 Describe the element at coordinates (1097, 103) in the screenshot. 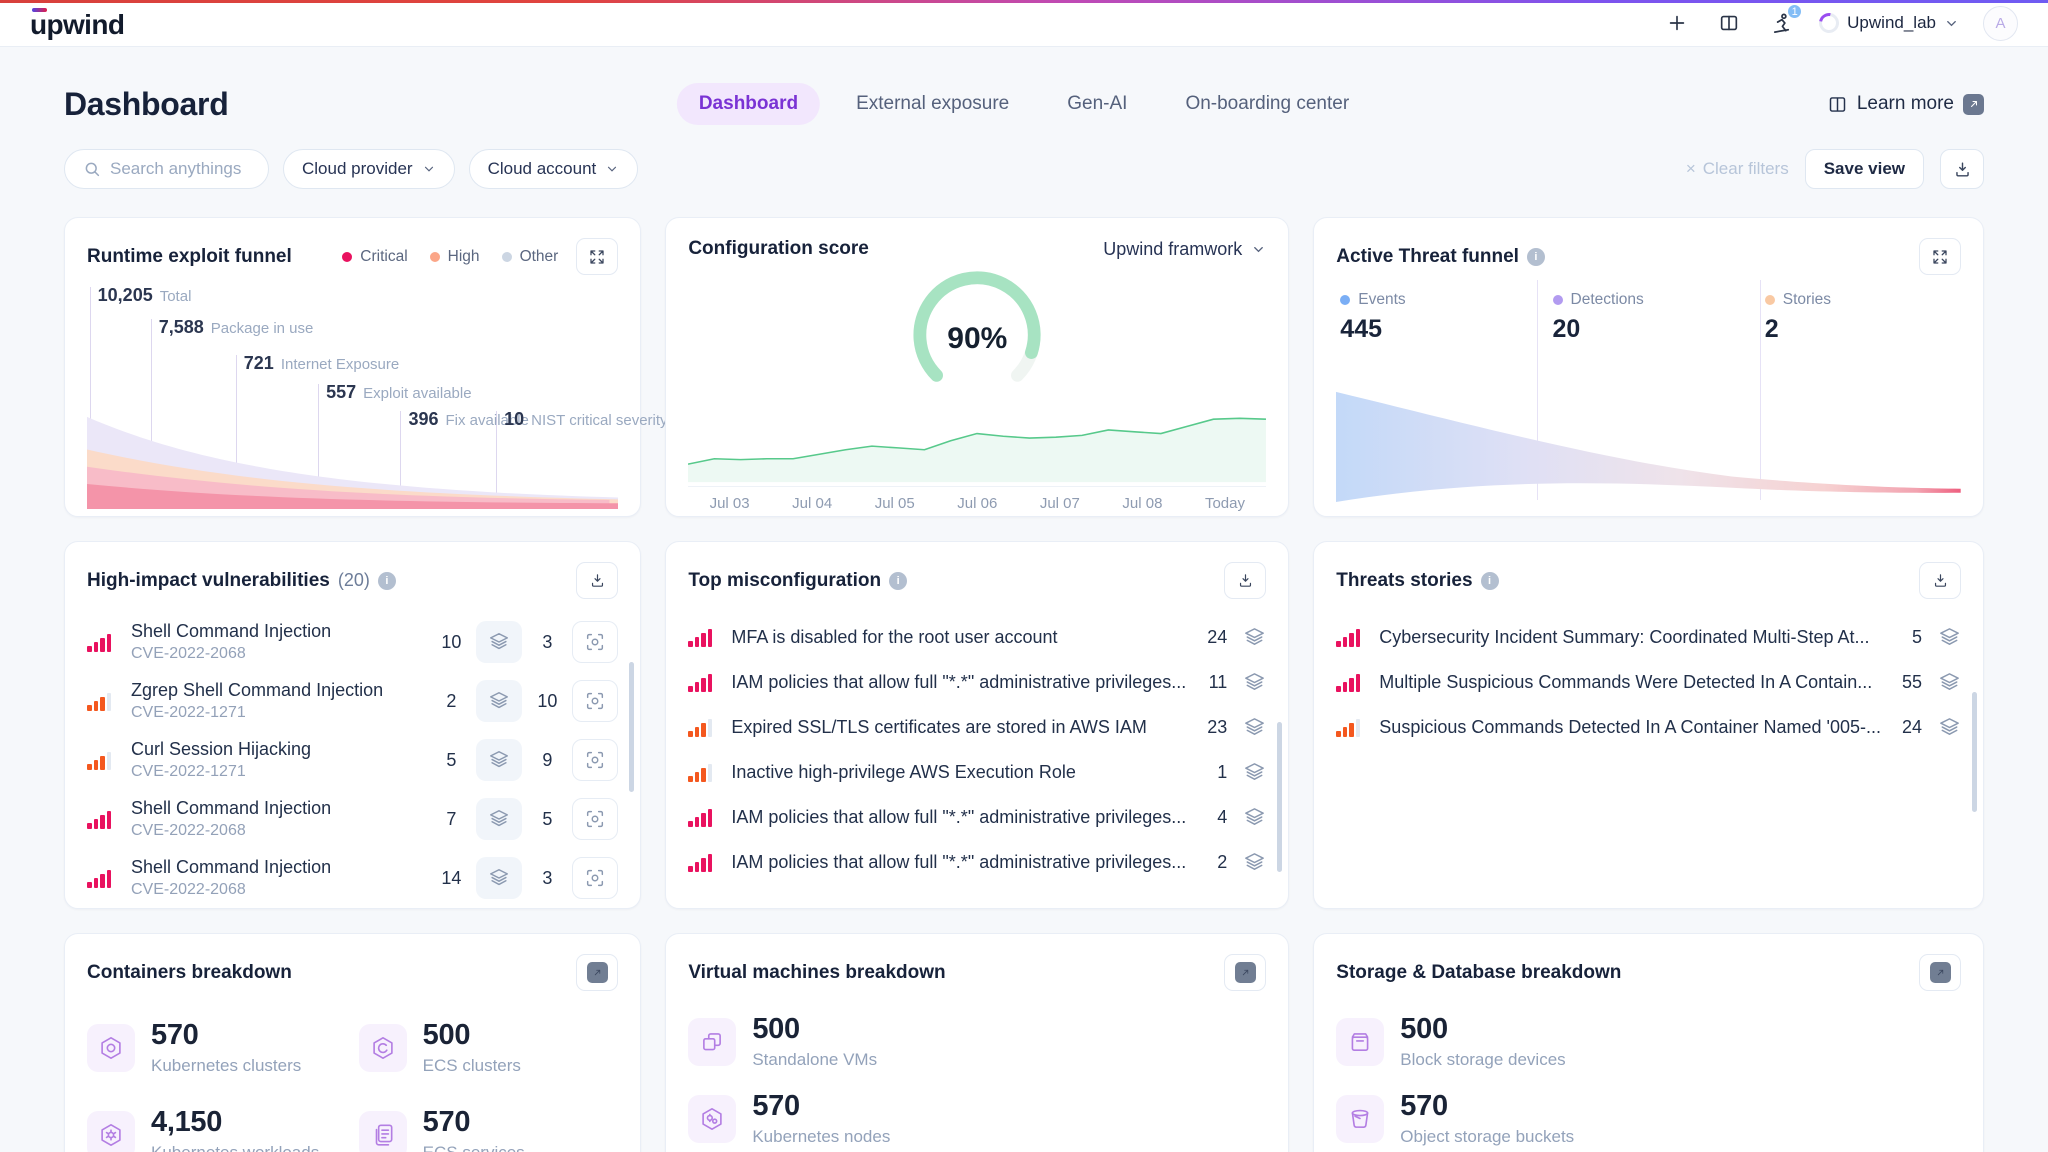

I see `tab-gen-ai: Gen-AI` at that location.